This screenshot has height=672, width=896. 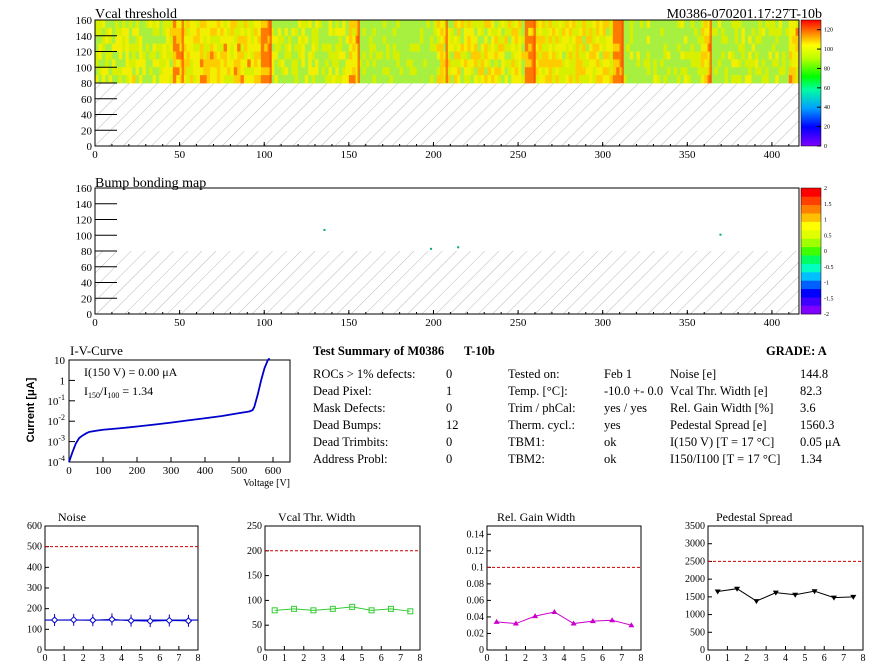 I want to click on small-plot-frame, so click(x=121, y=588).